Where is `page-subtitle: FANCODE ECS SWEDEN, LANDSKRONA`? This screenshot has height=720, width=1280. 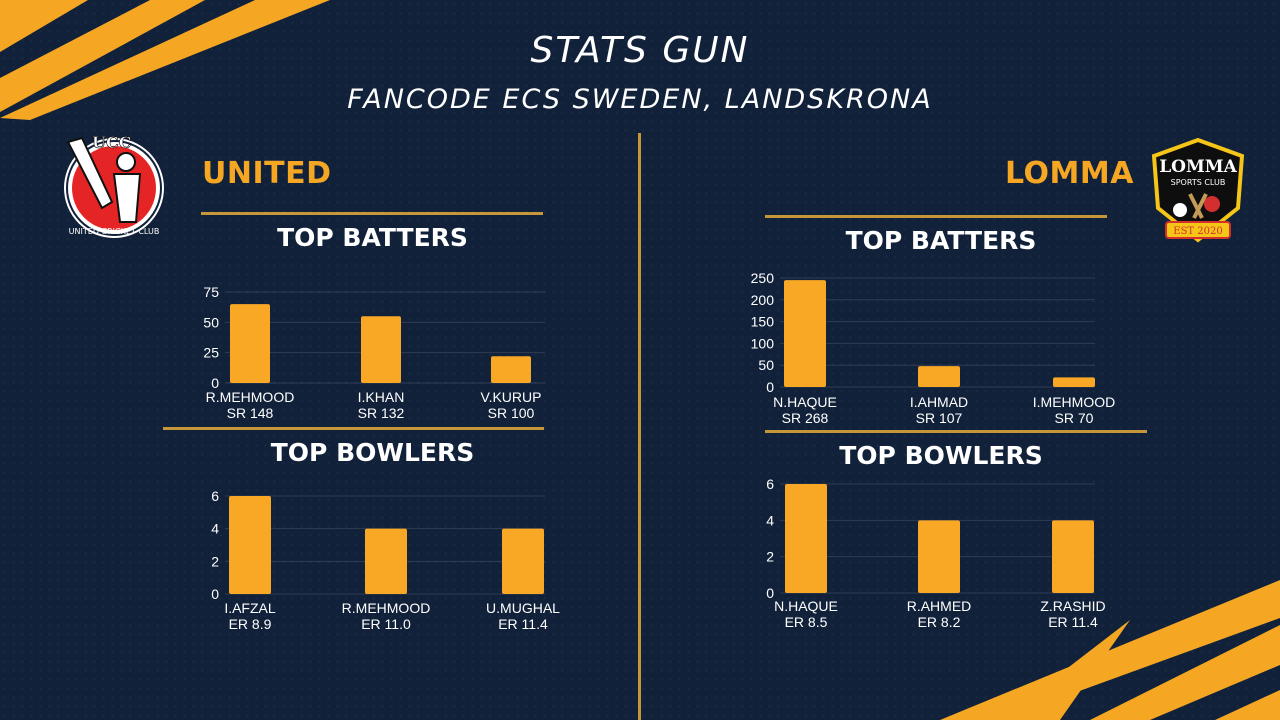 page-subtitle: FANCODE ECS SWEDEN, LANDSKRONA is located at coordinates (640, 99).